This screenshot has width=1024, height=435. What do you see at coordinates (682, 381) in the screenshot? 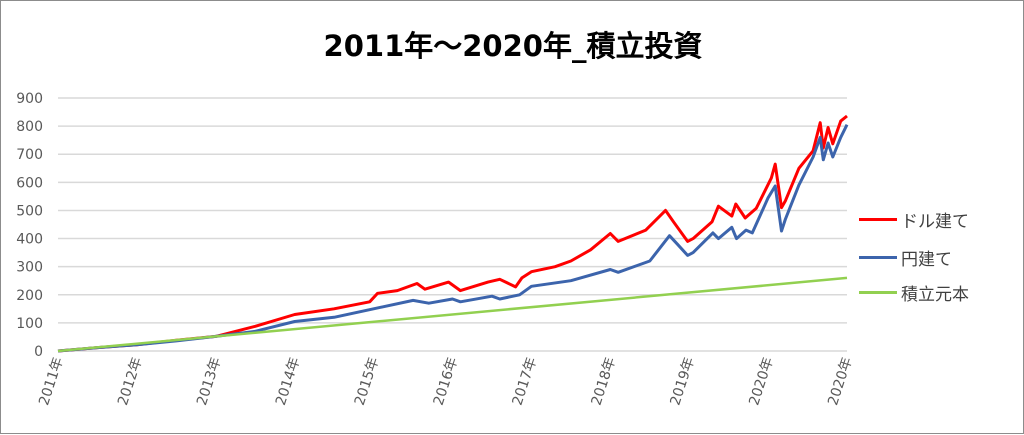
I see `x-tick-label: 2019年` at bounding box center [682, 381].